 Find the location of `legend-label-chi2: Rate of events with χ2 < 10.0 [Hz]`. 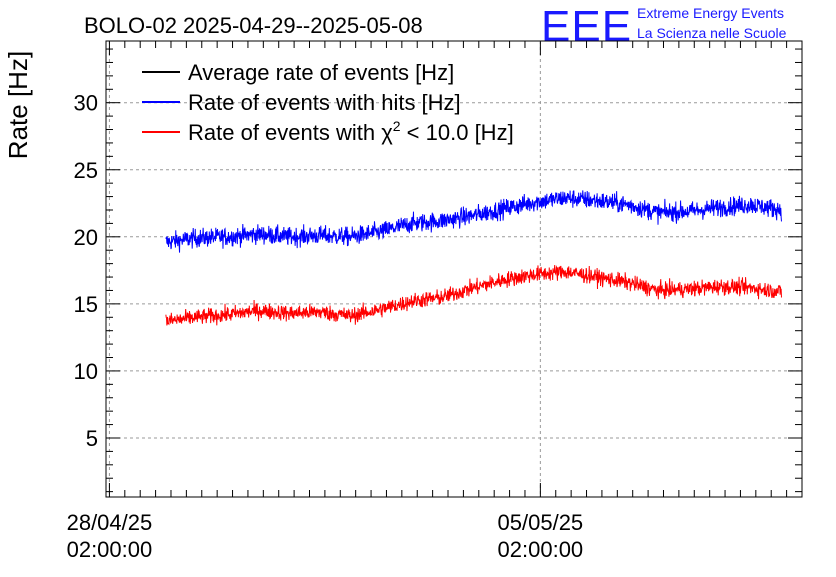

legend-label-chi2: Rate of events with χ2 < 10.0 [Hz] is located at coordinates (351, 131).